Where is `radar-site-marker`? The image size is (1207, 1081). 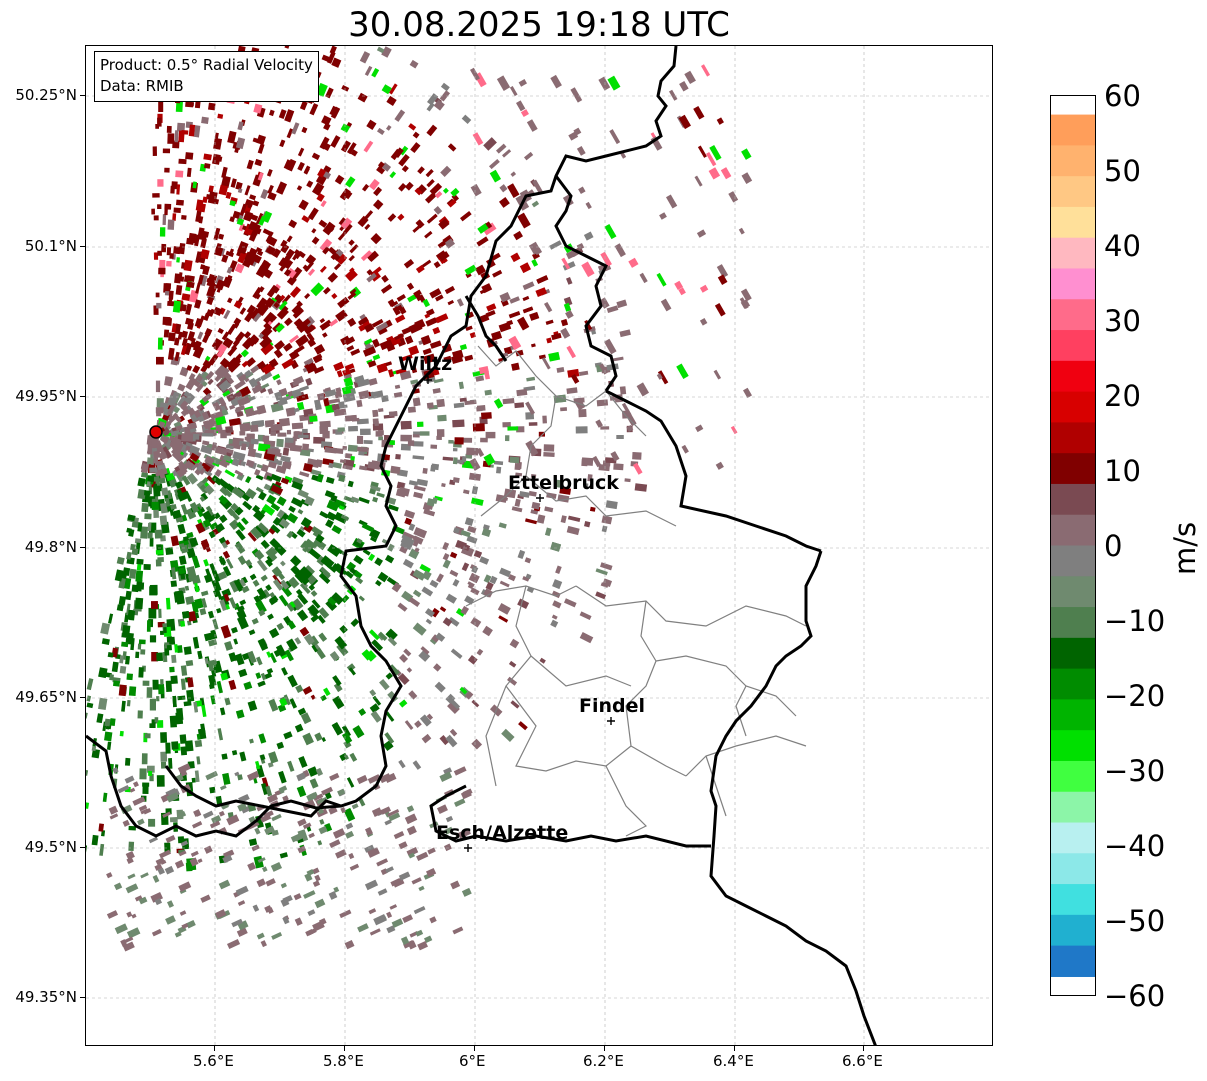
radar-site-marker is located at coordinates (156, 432).